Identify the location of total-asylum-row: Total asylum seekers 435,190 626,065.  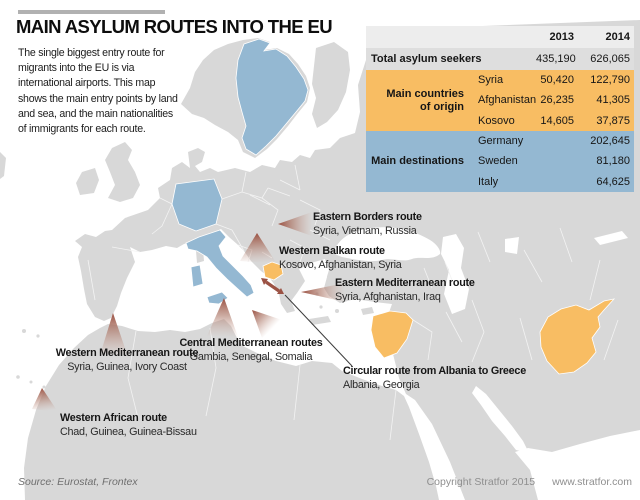
(500, 59).